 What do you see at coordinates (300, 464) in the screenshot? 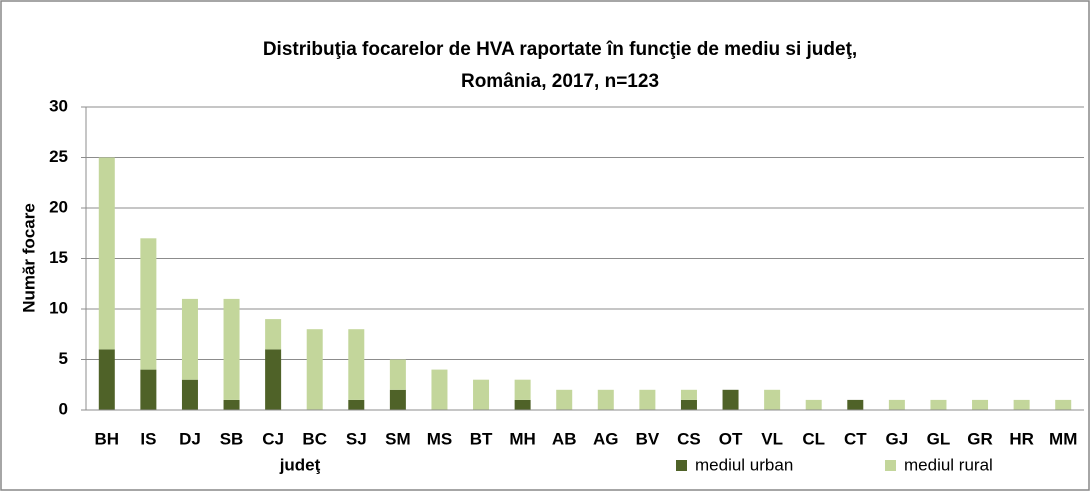
I see `x-axis-label: judeţ` at bounding box center [300, 464].